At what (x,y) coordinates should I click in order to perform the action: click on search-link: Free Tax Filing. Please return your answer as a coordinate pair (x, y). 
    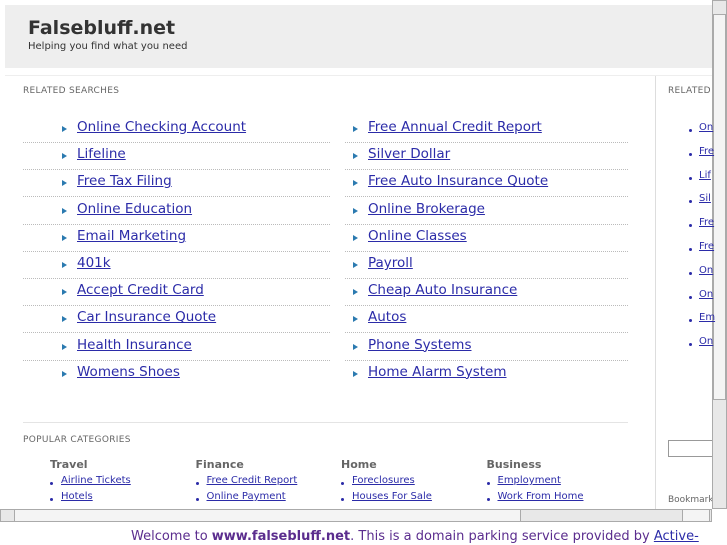
    Looking at the image, I should click on (124, 181).